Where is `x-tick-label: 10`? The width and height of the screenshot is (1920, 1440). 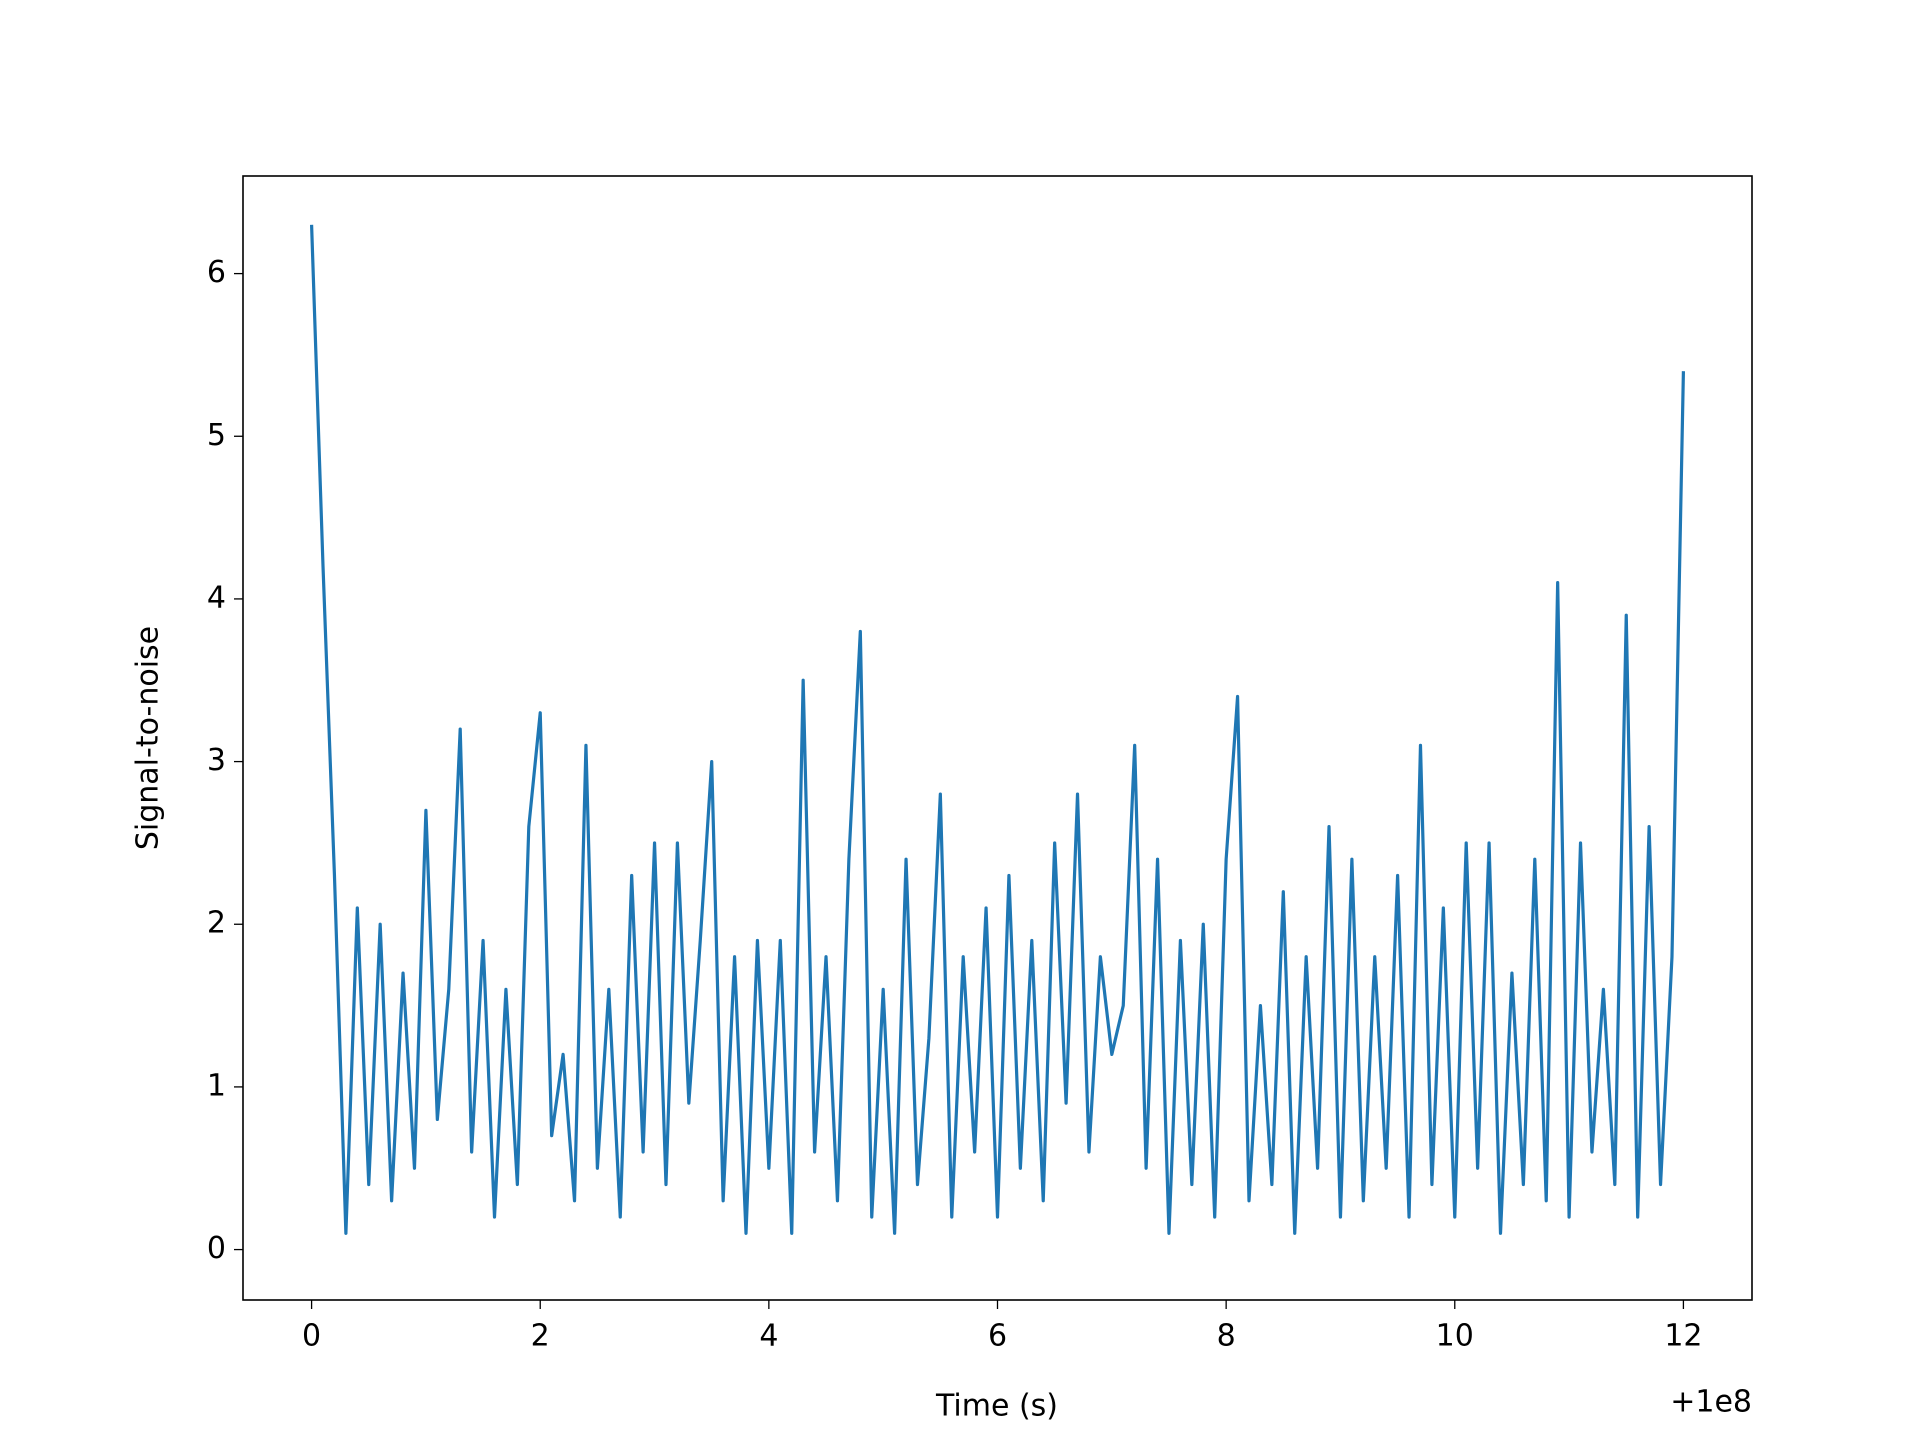
x-tick-label: 10 is located at coordinates (1455, 1336).